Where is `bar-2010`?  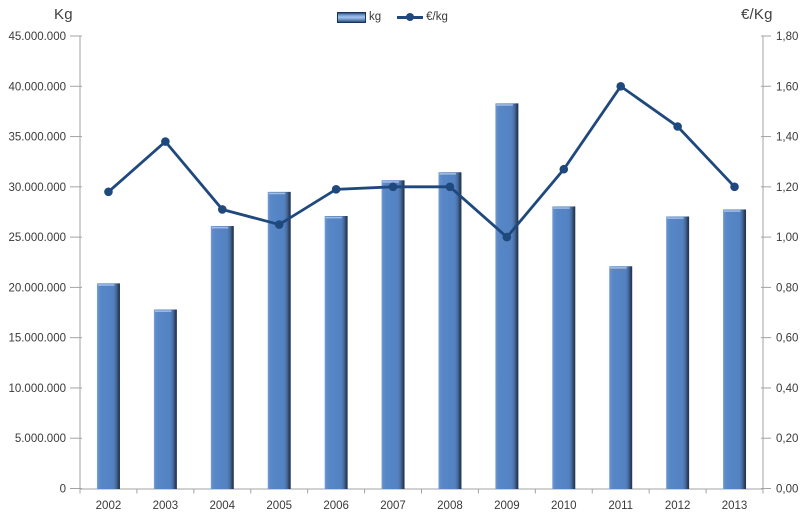
bar-2010 is located at coordinates (564, 348).